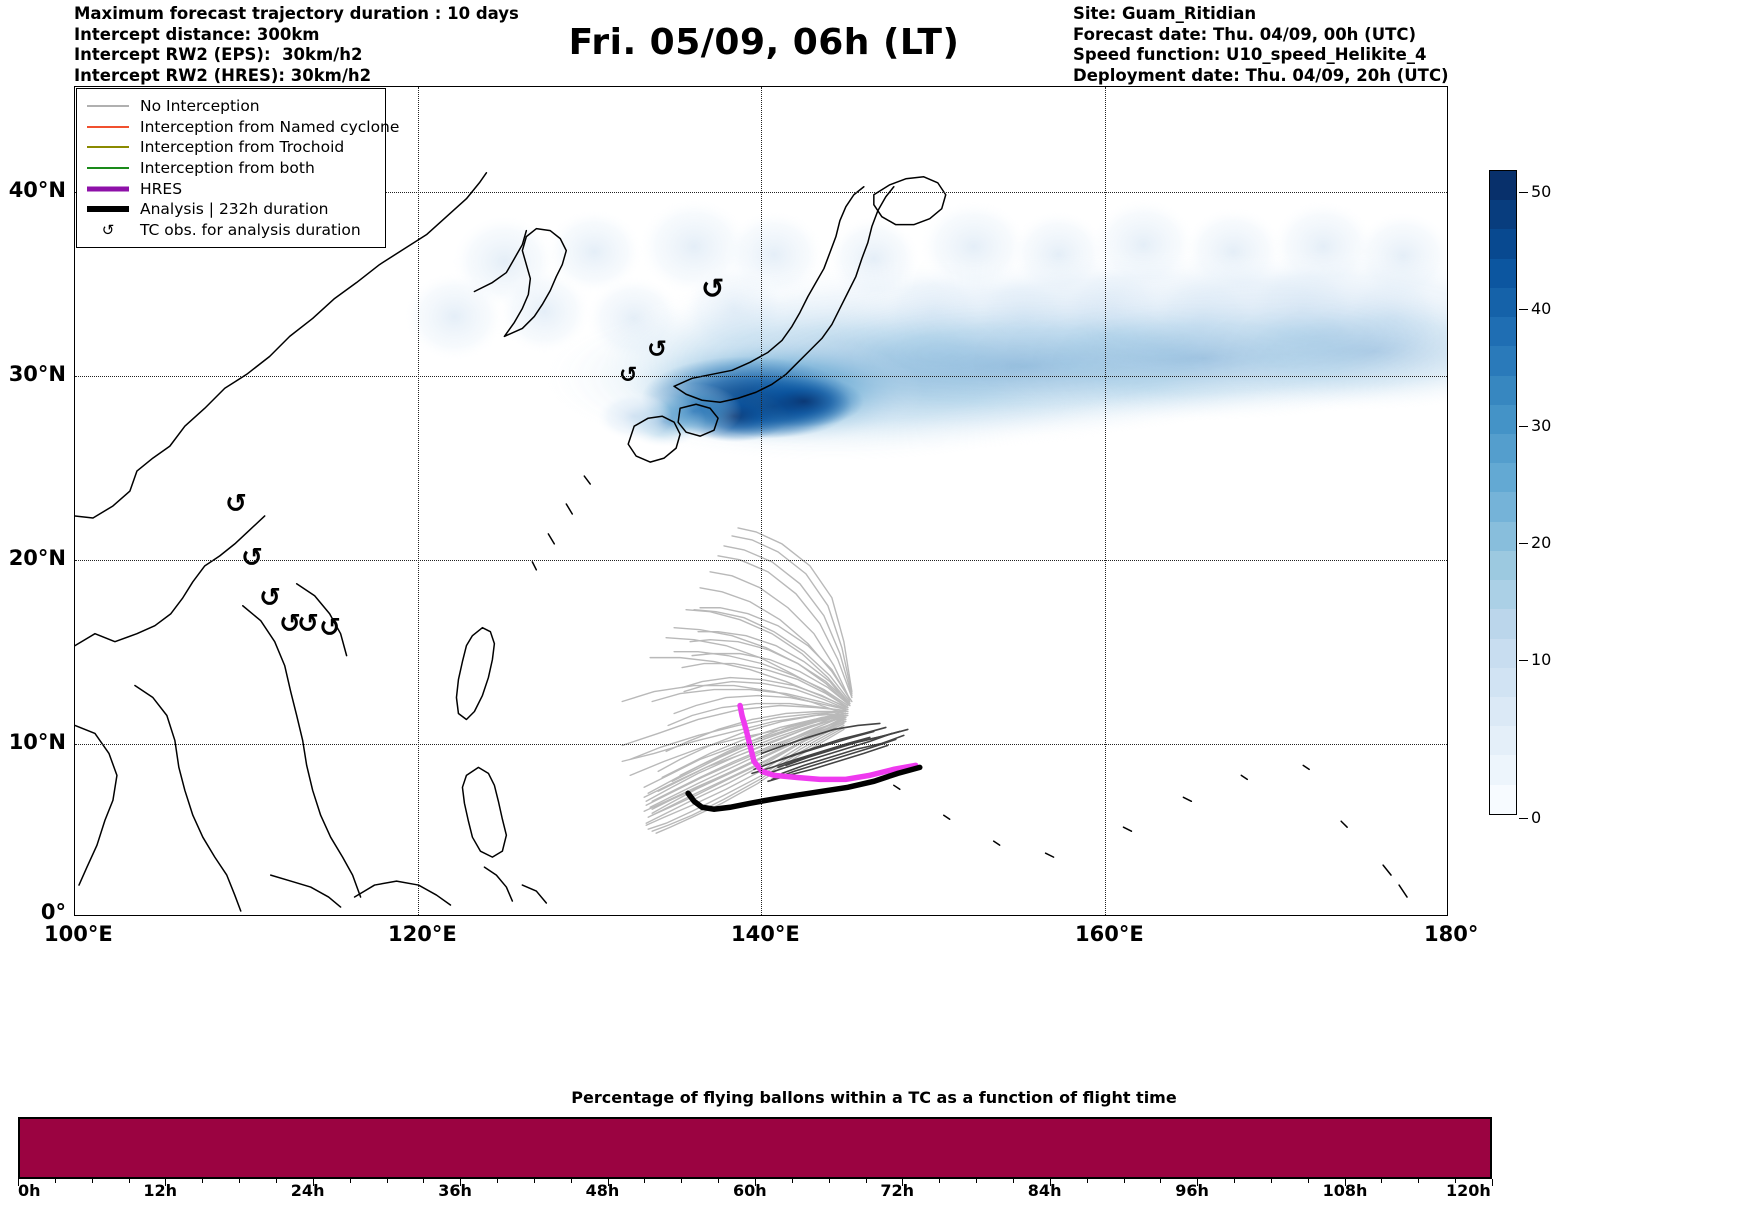 The width and height of the screenshot is (1748, 1213). What do you see at coordinates (1535, 308) in the screenshot?
I see `colorbar-tick-40: 40` at bounding box center [1535, 308].